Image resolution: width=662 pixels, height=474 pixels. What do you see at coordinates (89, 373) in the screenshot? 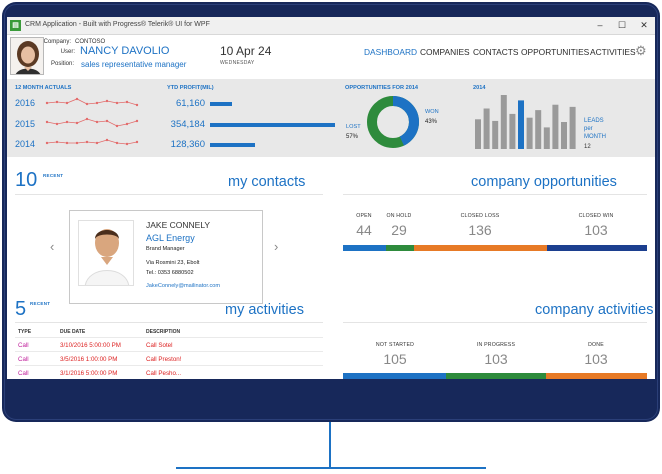
I see `activity-due: 3/1/2016 5:00:00 PM` at bounding box center [89, 373].